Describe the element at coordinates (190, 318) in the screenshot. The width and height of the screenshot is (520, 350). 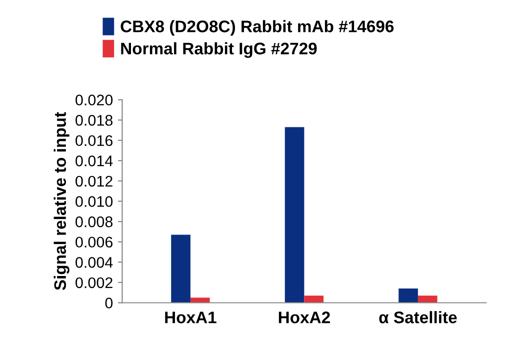
I see `x-tick-label: HoxA1` at that location.